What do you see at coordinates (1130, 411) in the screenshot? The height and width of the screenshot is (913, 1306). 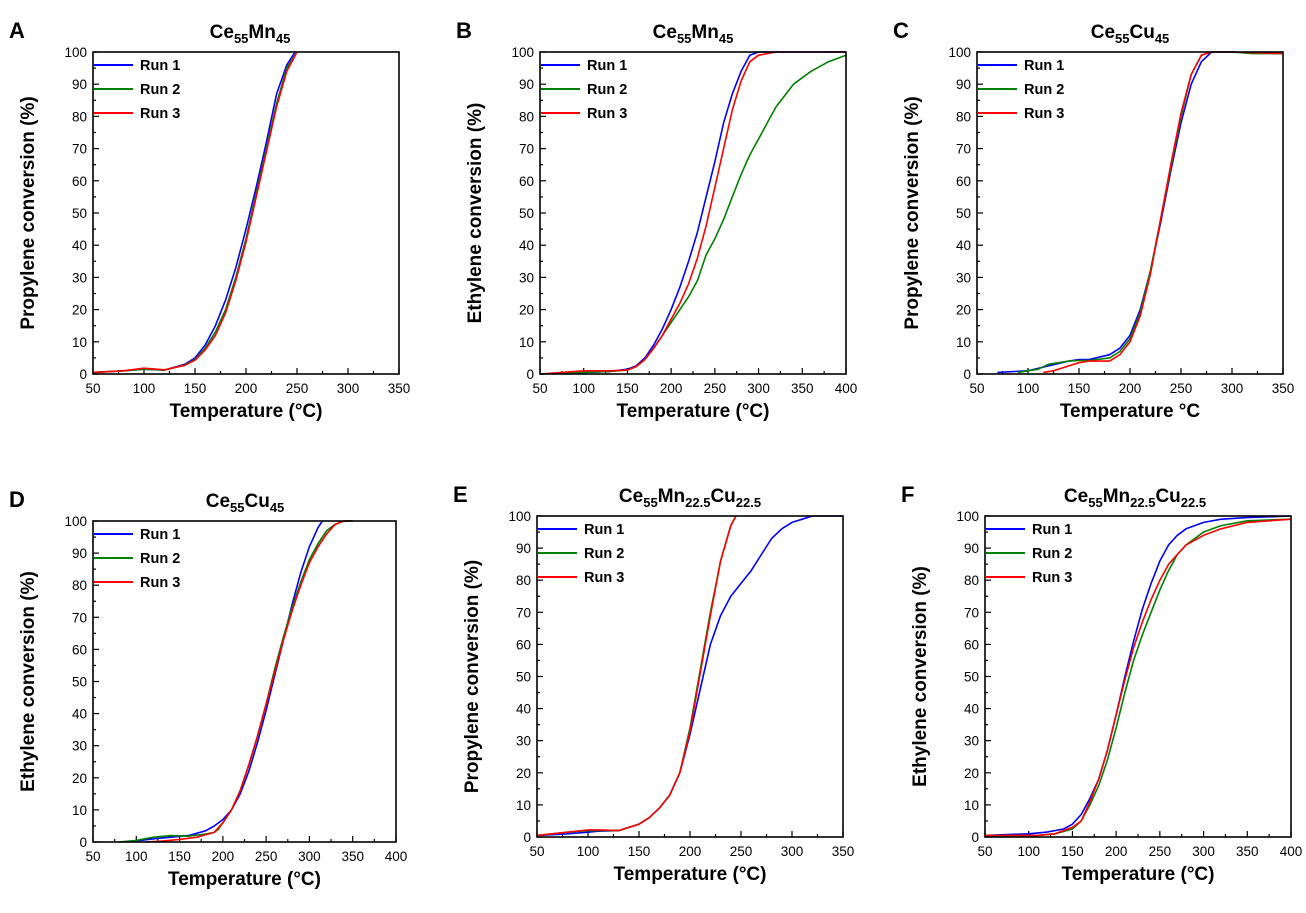 I see `x-axis-label: Temperature °C` at bounding box center [1130, 411].